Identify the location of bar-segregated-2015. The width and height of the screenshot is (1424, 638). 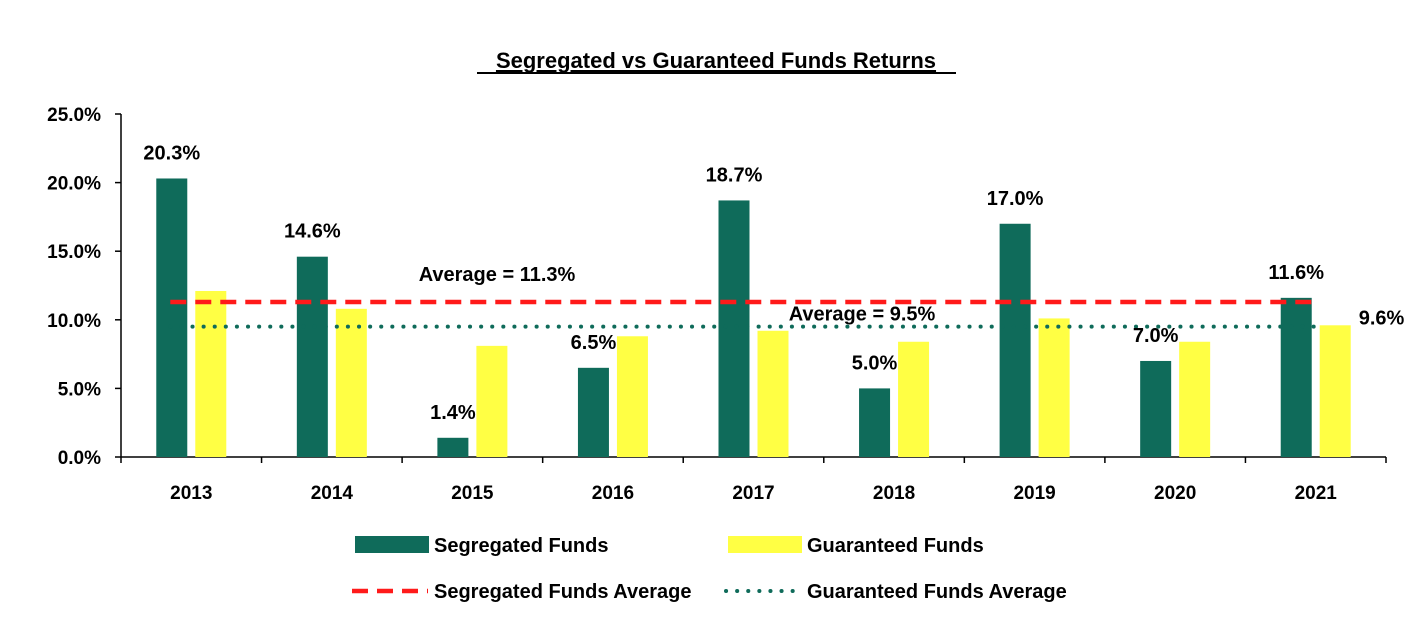
(453, 447).